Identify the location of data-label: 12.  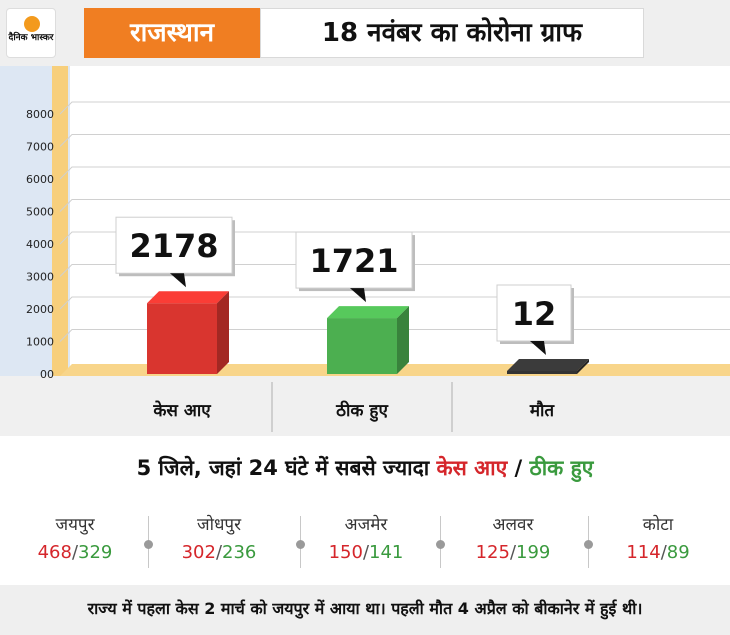
(534, 314).